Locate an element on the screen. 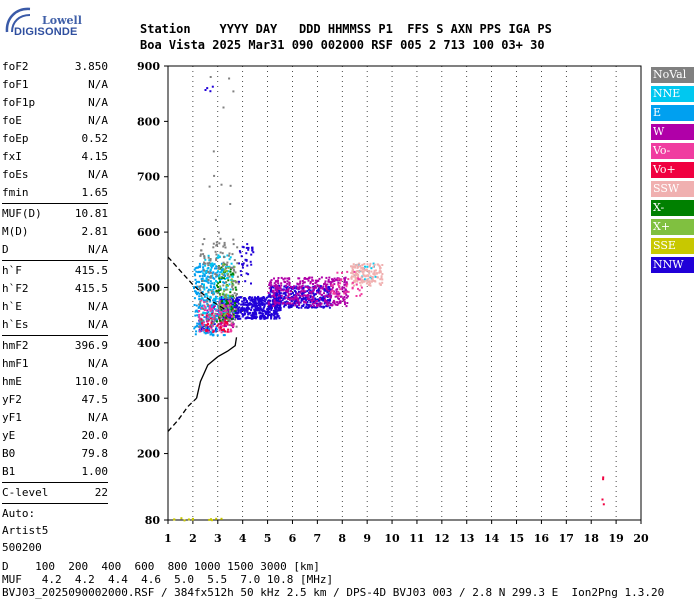  x-tick-label: 15 is located at coordinates (516, 538).